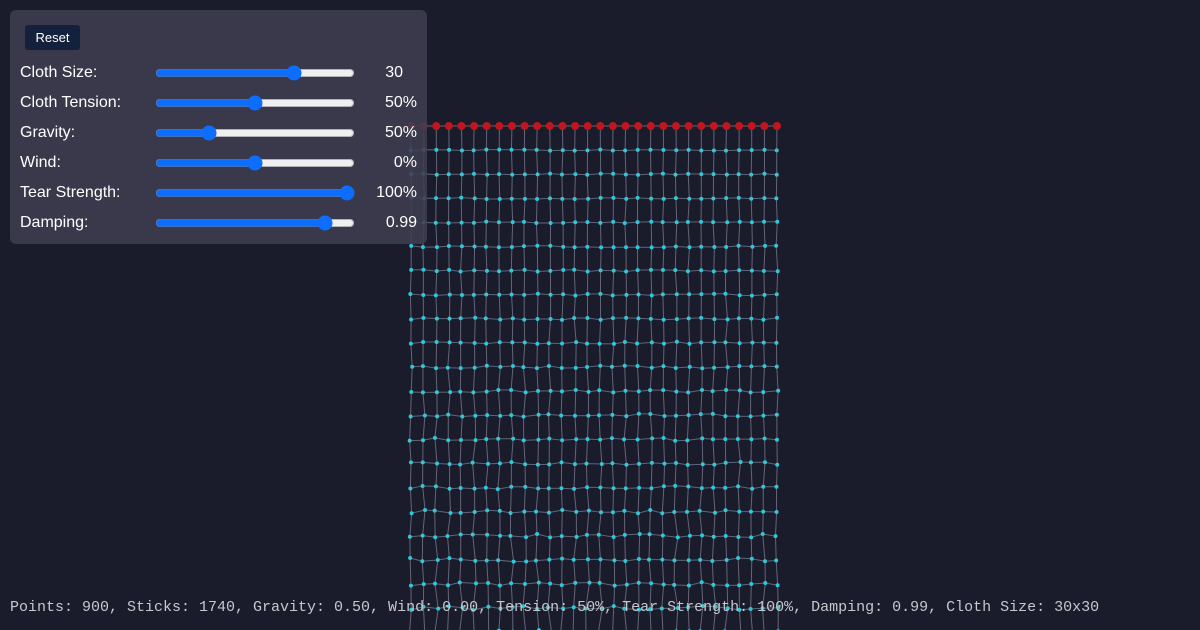 This screenshot has width=1200, height=630. Describe the element at coordinates (688, 126) in the screenshot. I see `pinned-point` at that location.